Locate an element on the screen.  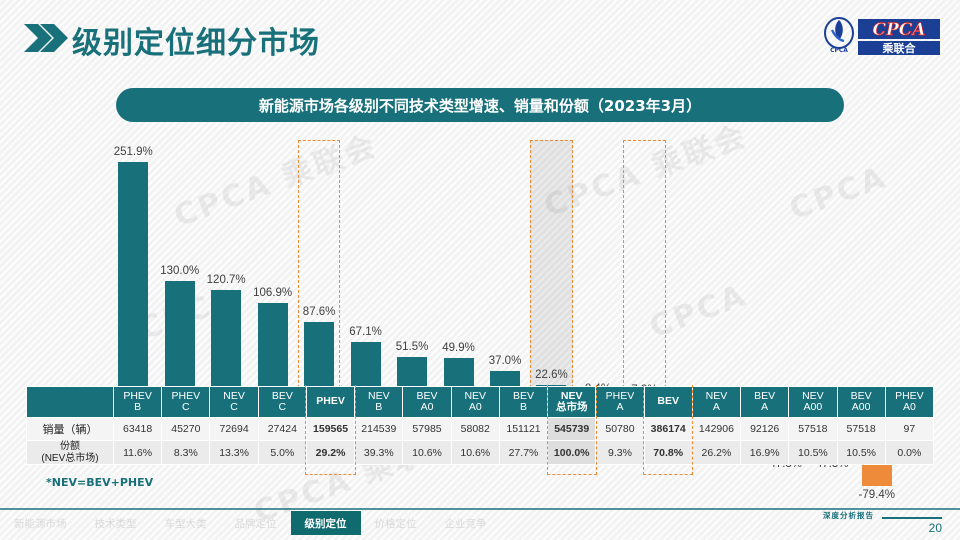
cell-sales: 92126 is located at coordinates (765, 429).